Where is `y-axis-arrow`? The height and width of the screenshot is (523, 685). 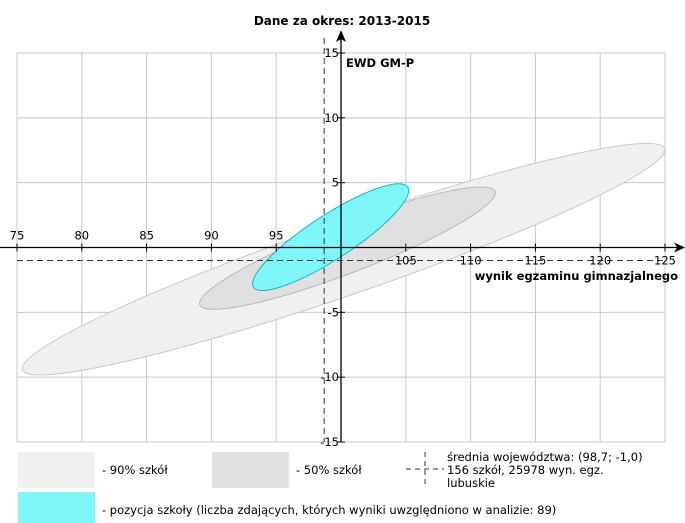 y-axis-arrow is located at coordinates (341, 36).